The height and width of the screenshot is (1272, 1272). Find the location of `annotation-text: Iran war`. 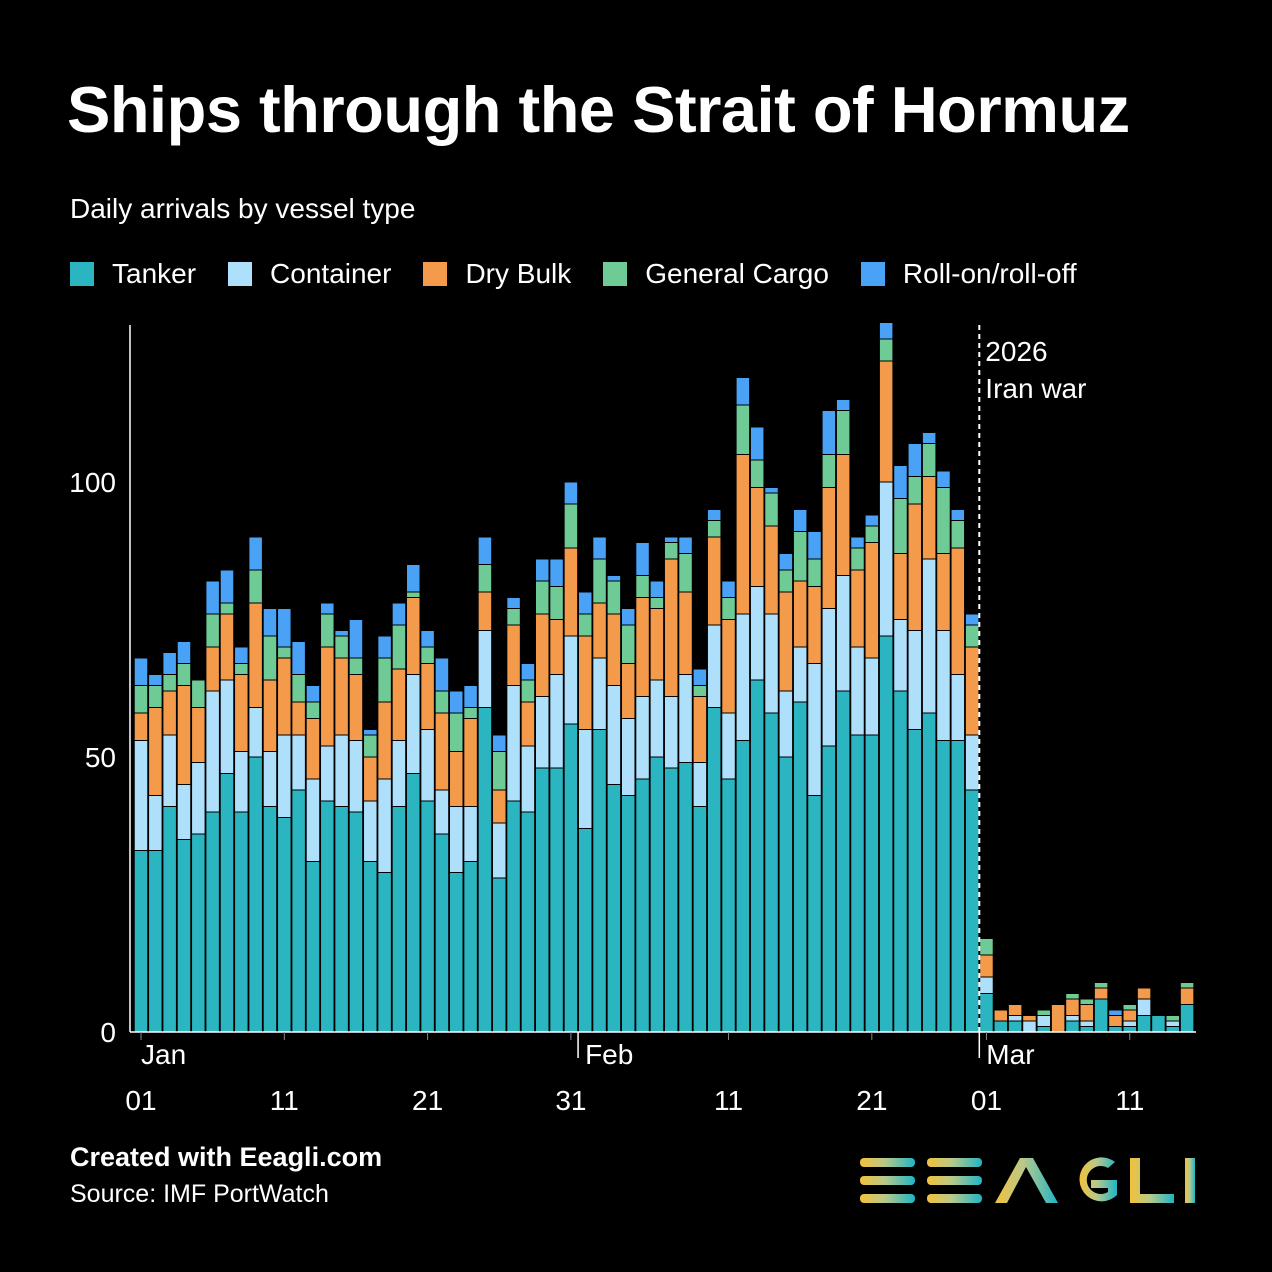

annotation-text: Iran war is located at coordinates (1035, 388).